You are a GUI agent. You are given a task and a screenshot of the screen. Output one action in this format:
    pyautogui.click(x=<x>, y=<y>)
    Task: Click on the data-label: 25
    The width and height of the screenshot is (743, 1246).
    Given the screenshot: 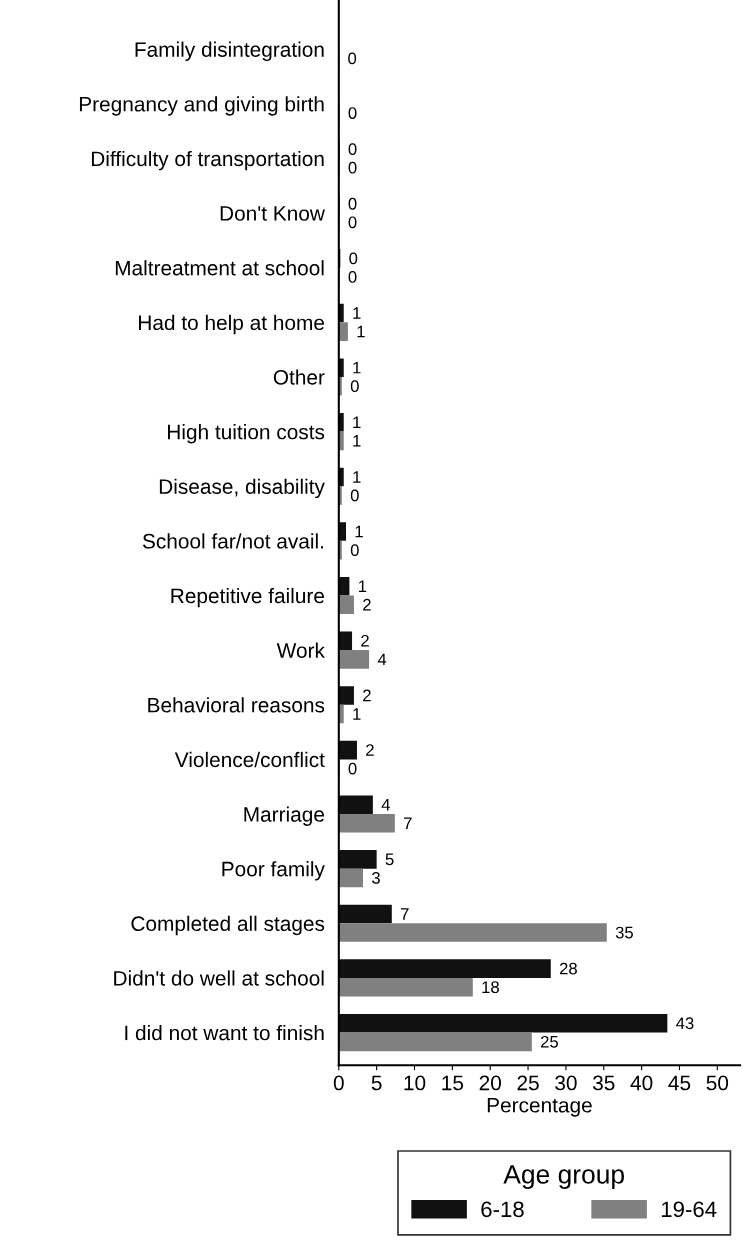 What is the action you would take?
    pyautogui.click(x=550, y=1041)
    